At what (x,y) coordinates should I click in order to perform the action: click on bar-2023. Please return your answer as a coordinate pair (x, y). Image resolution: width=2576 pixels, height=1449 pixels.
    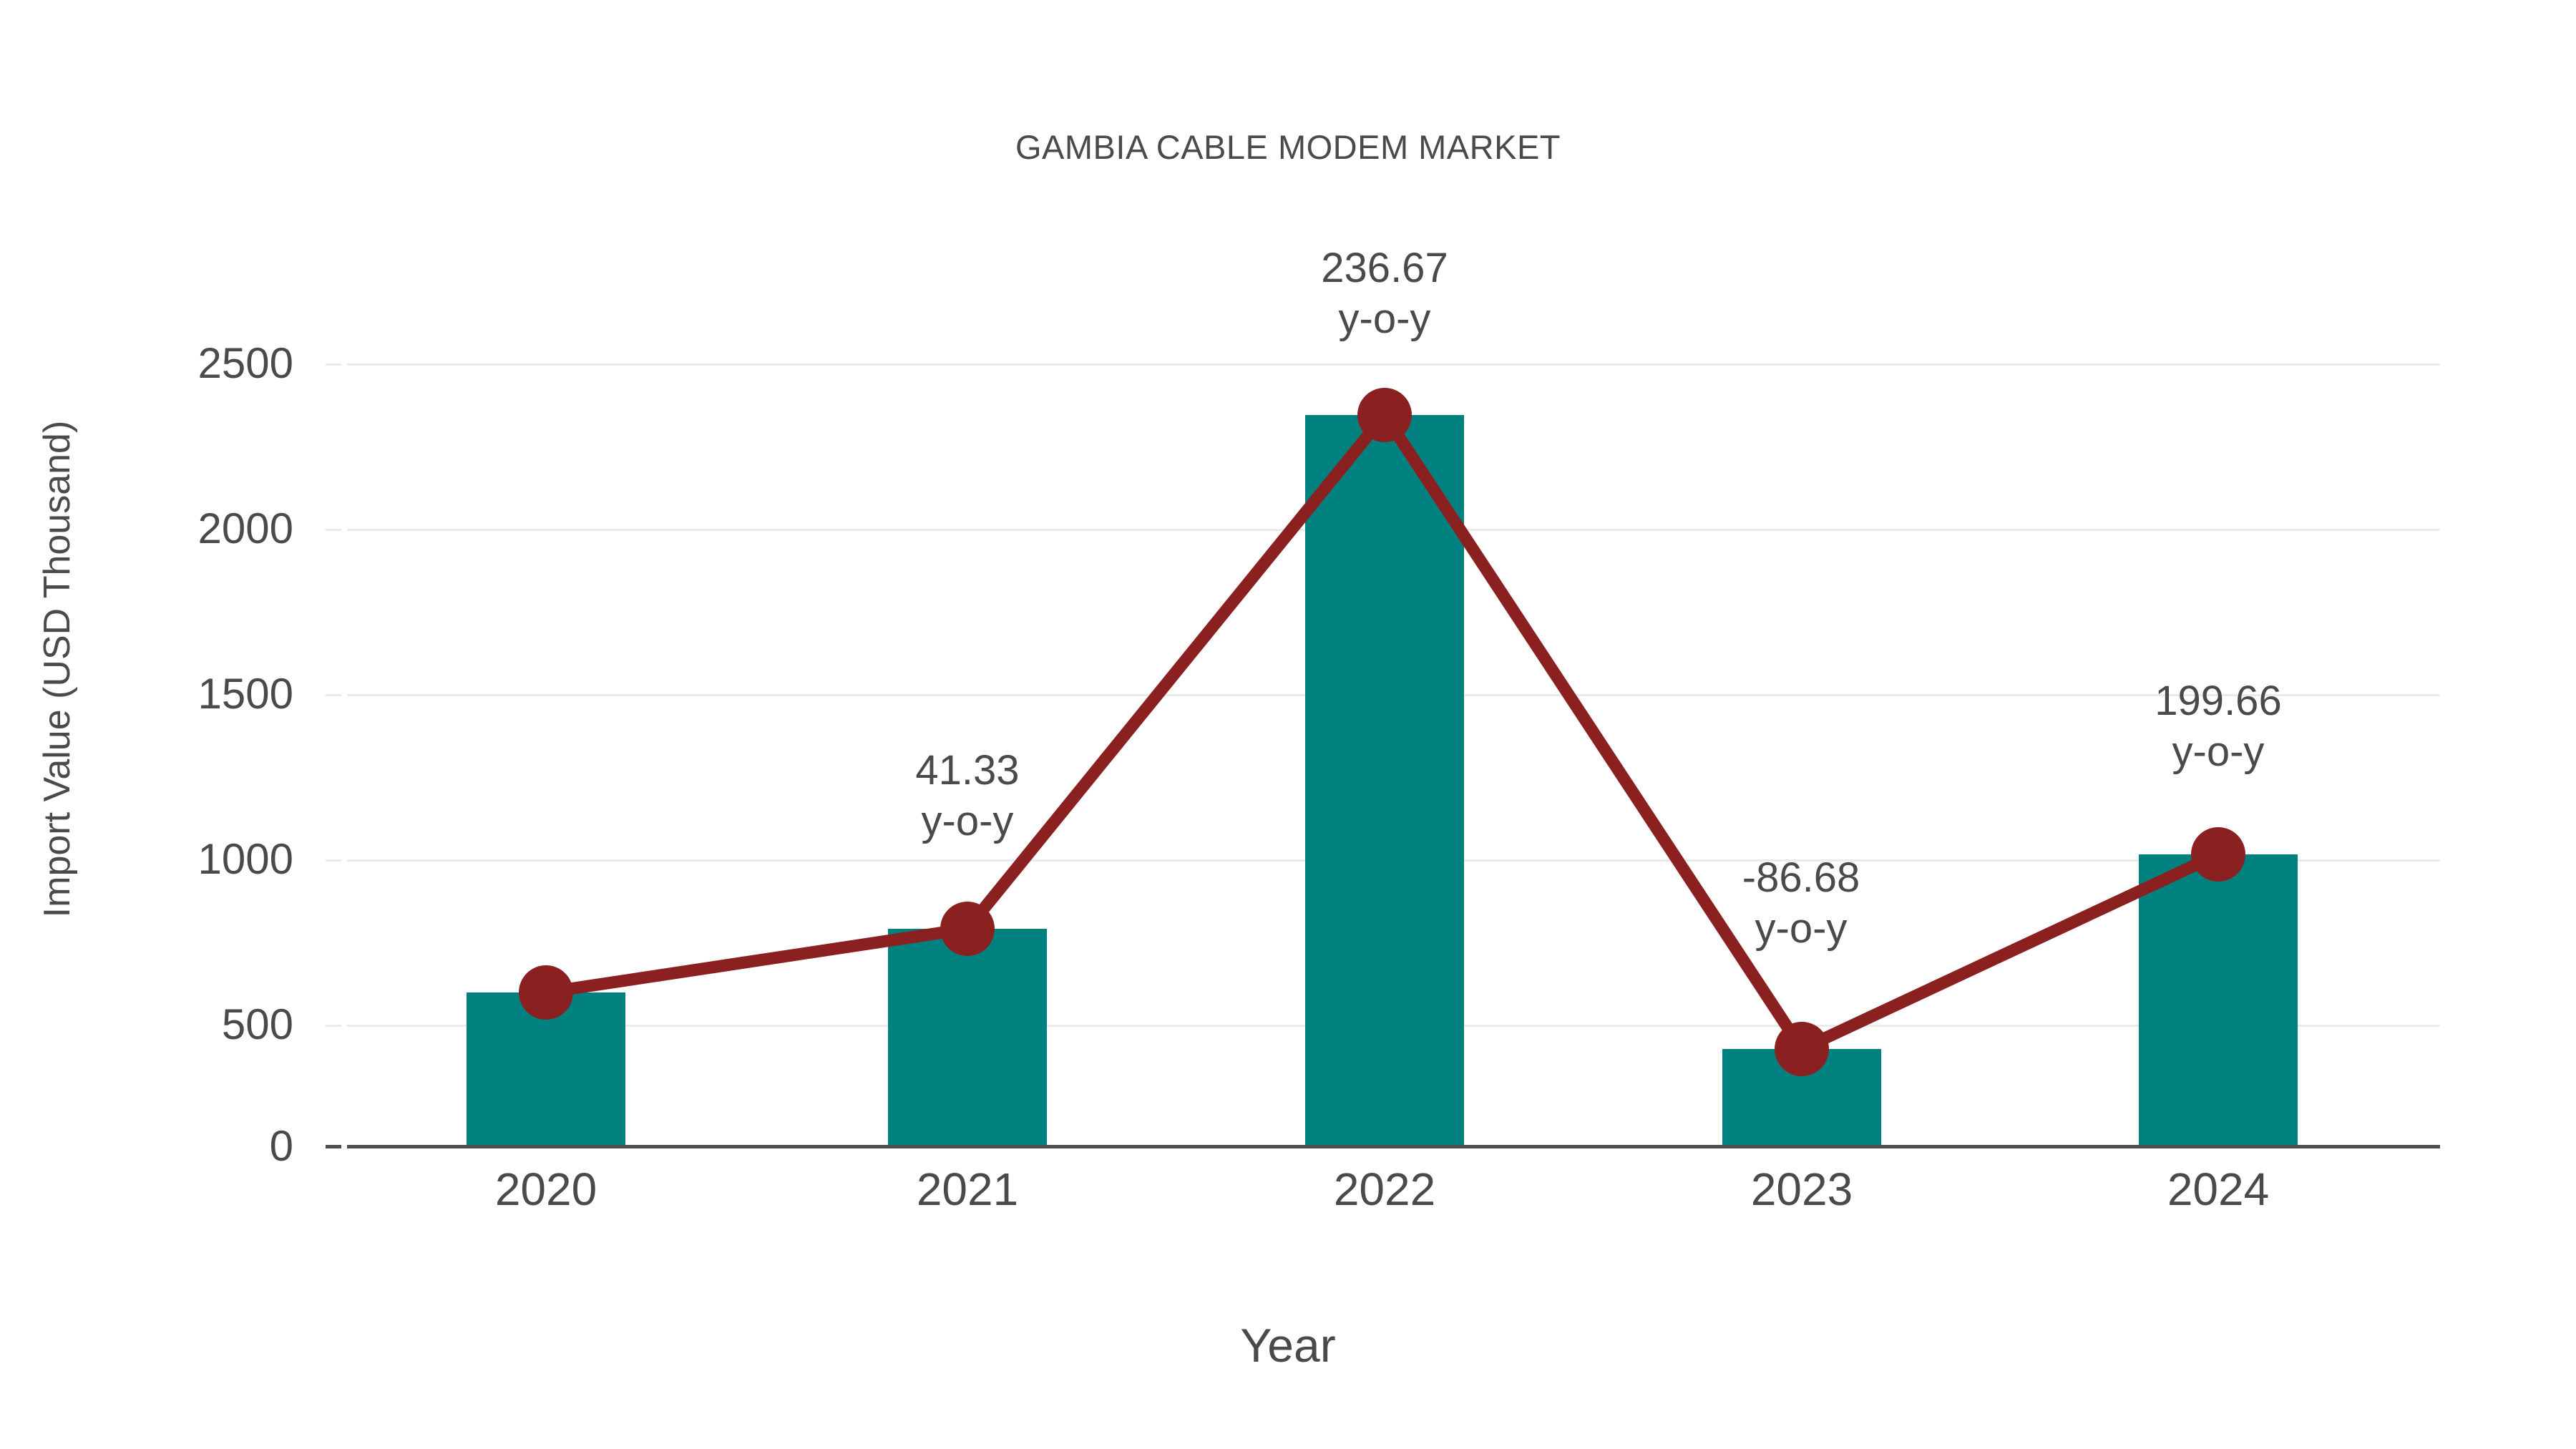
    Looking at the image, I should click on (1801, 1097).